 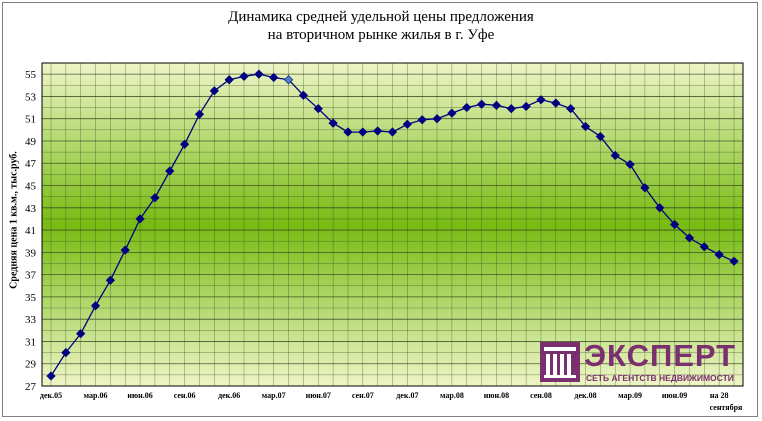 What do you see at coordinates (719, 395) in the screenshot?
I see `x-tick-label: на 28` at bounding box center [719, 395].